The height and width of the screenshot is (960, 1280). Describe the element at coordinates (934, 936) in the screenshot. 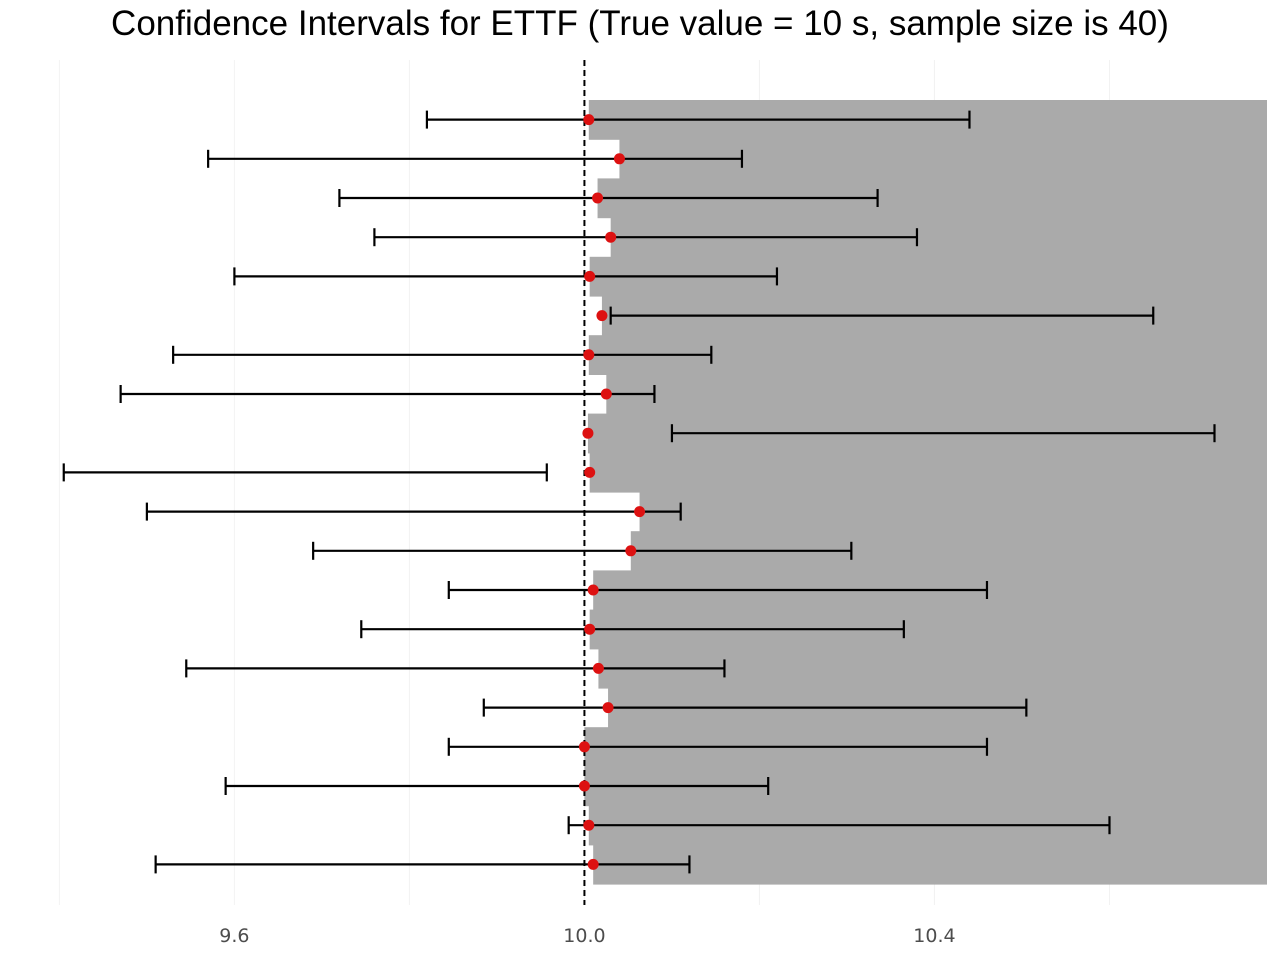

I see `x-tick-label: 10.4` at that location.